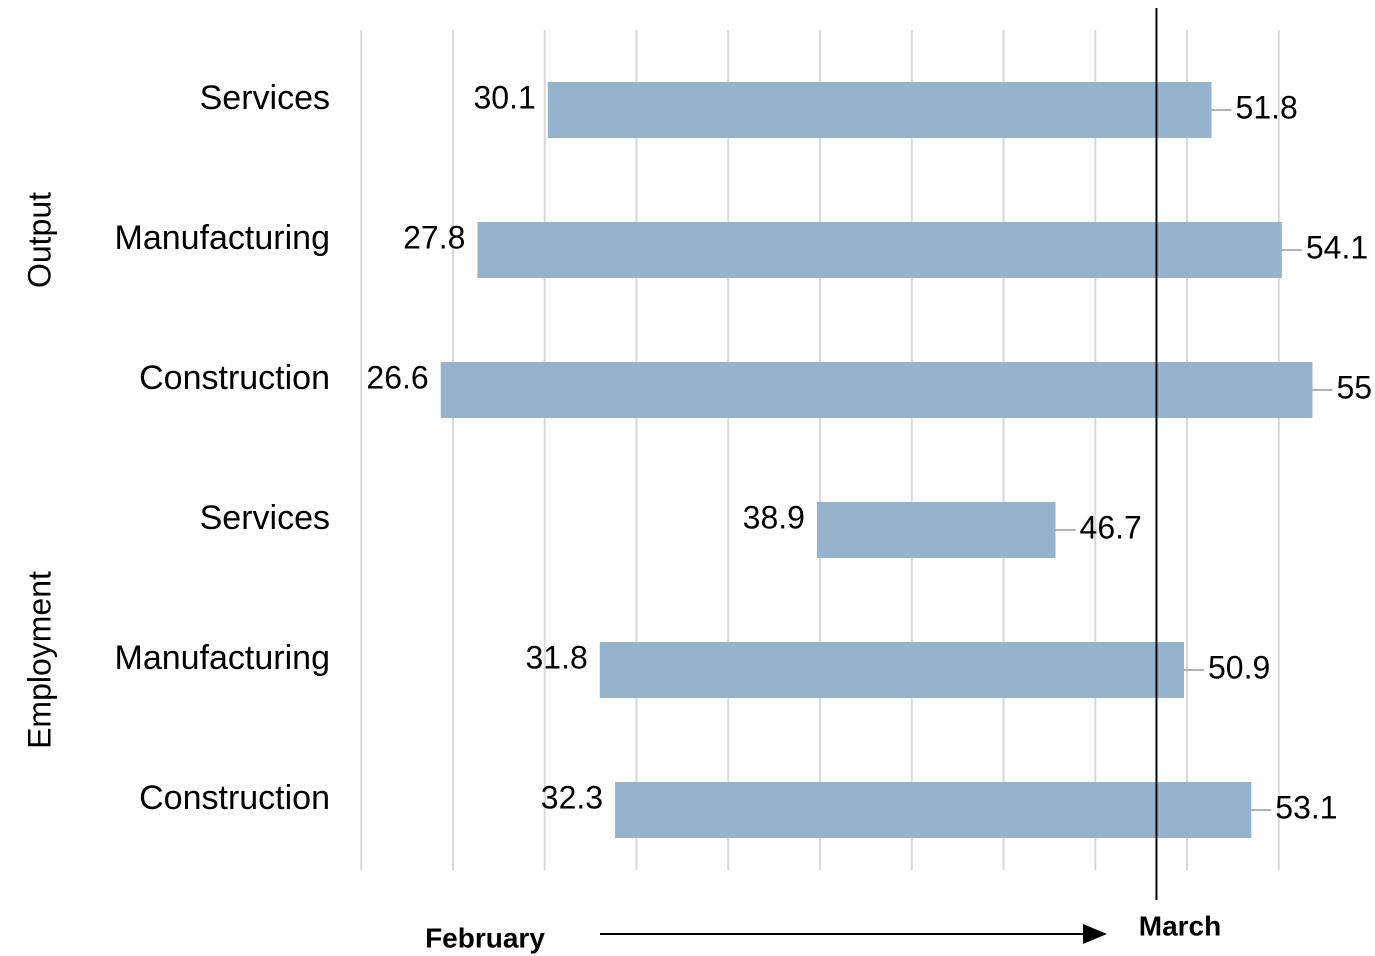  Describe the element at coordinates (1267, 107) in the screenshot. I see `value-label: 51.8` at that location.